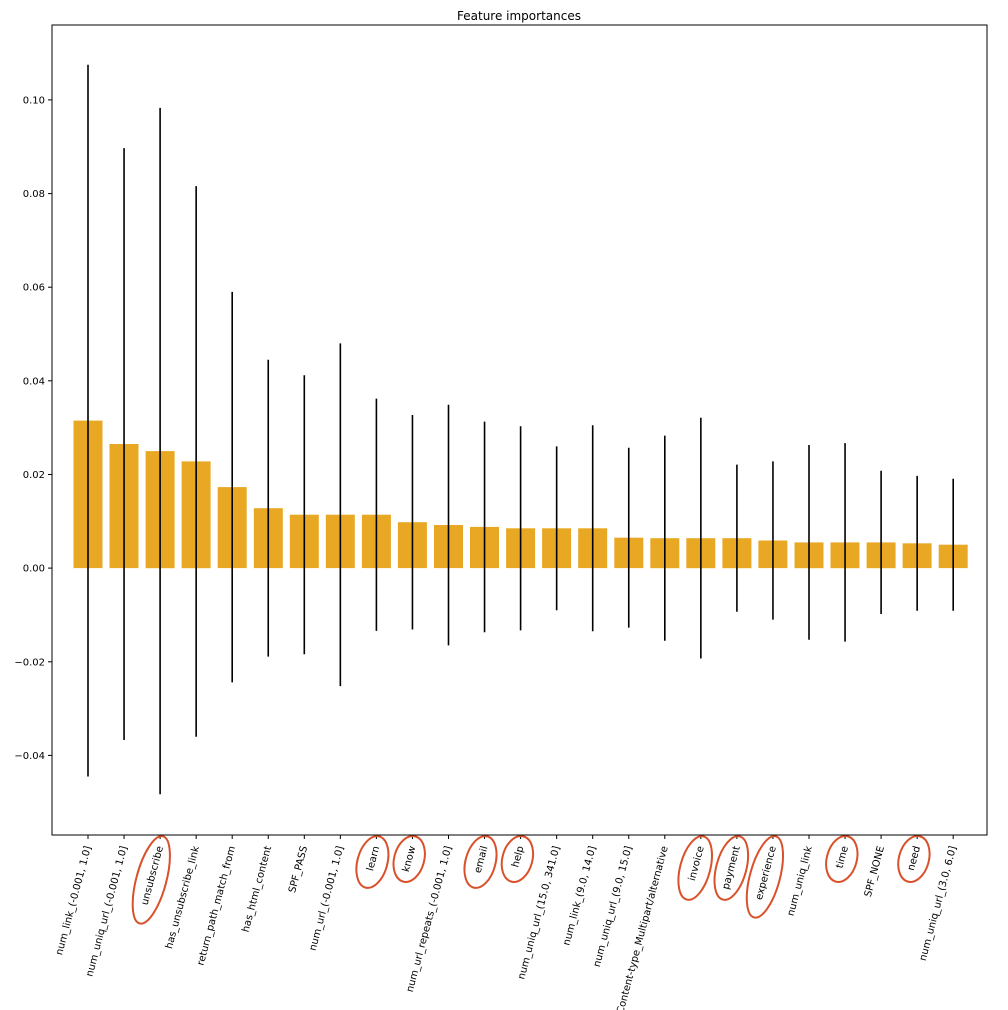 This screenshot has height=1010, width=1008. I want to click on x-tick-label: need, so click(914, 858).